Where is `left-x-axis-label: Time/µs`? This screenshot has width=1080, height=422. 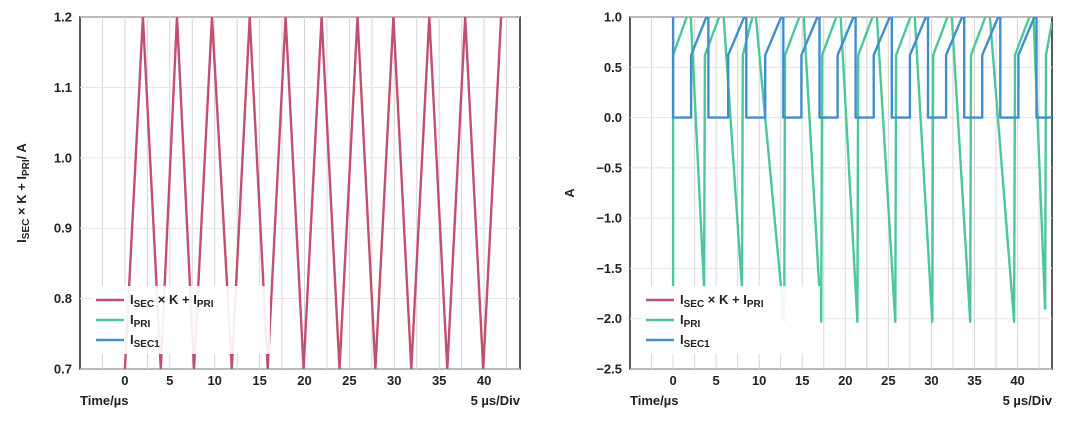 left-x-axis-label: Time/µs is located at coordinates (104, 400).